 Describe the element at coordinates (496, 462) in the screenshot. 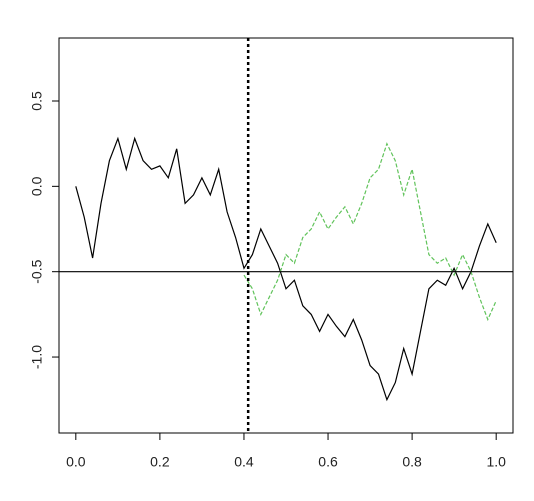

I see `x-tick-label: 1.0` at that location.